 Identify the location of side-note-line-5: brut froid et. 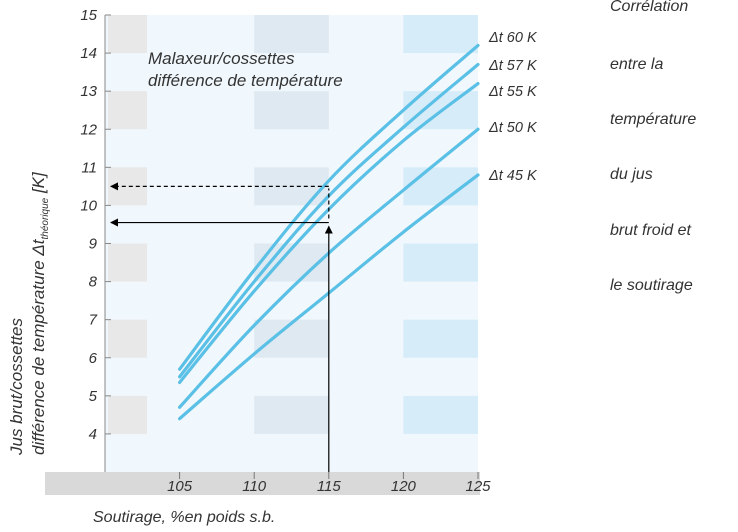
(650, 230).